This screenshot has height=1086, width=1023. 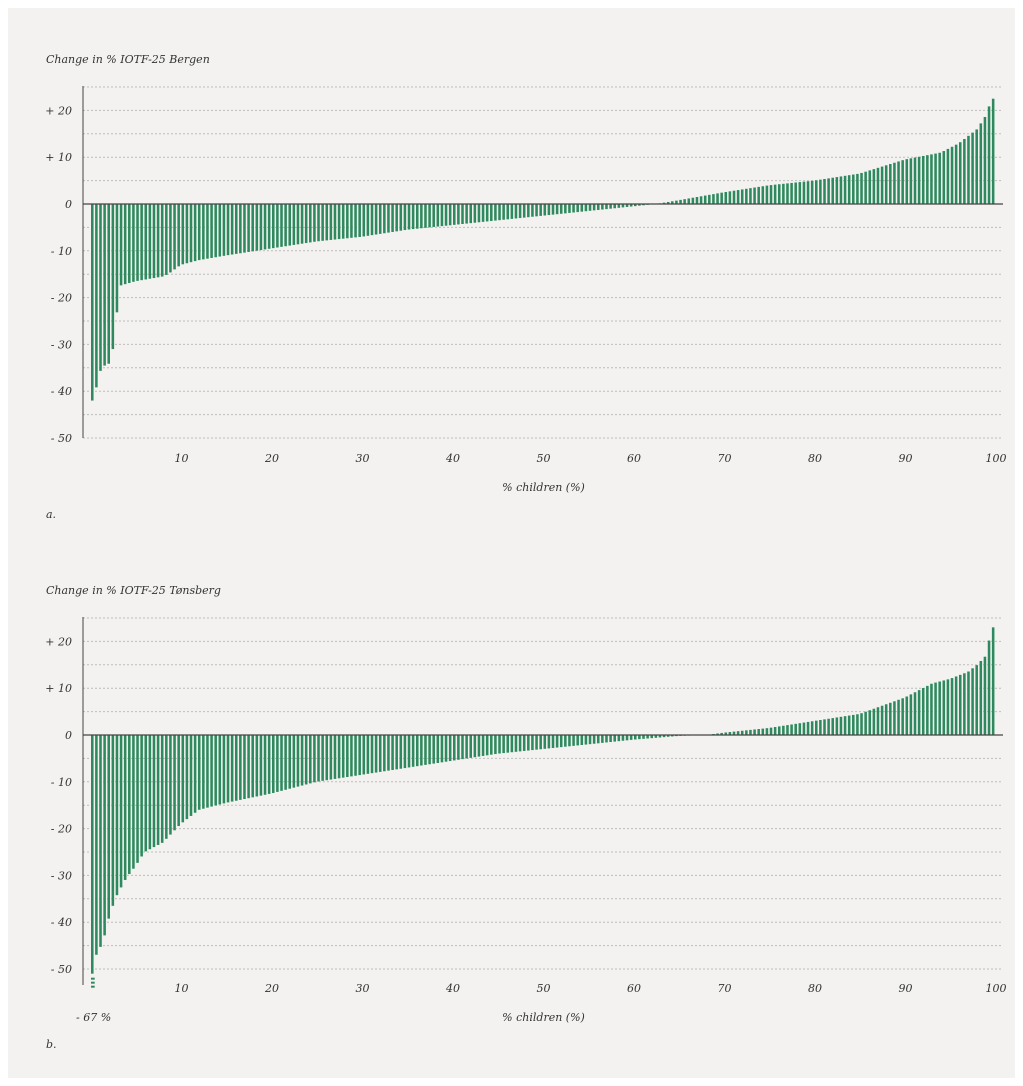 What do you see at coordinates (363, 458) in the screenshot?
I see `x-tick-label: 30` at bounding box center [363, 458].